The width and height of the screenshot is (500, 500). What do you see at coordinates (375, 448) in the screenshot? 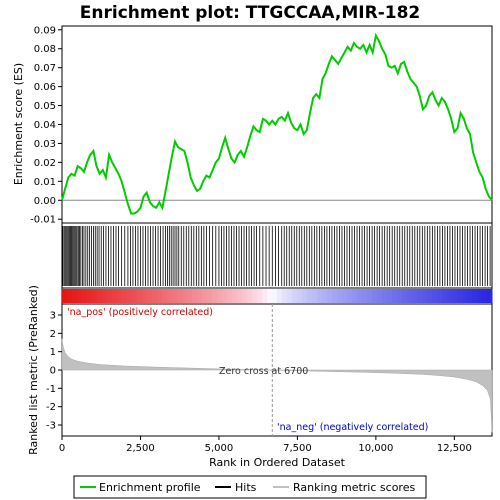
I see `x-tick-label: 10,000` at bounding box center [375, 448].